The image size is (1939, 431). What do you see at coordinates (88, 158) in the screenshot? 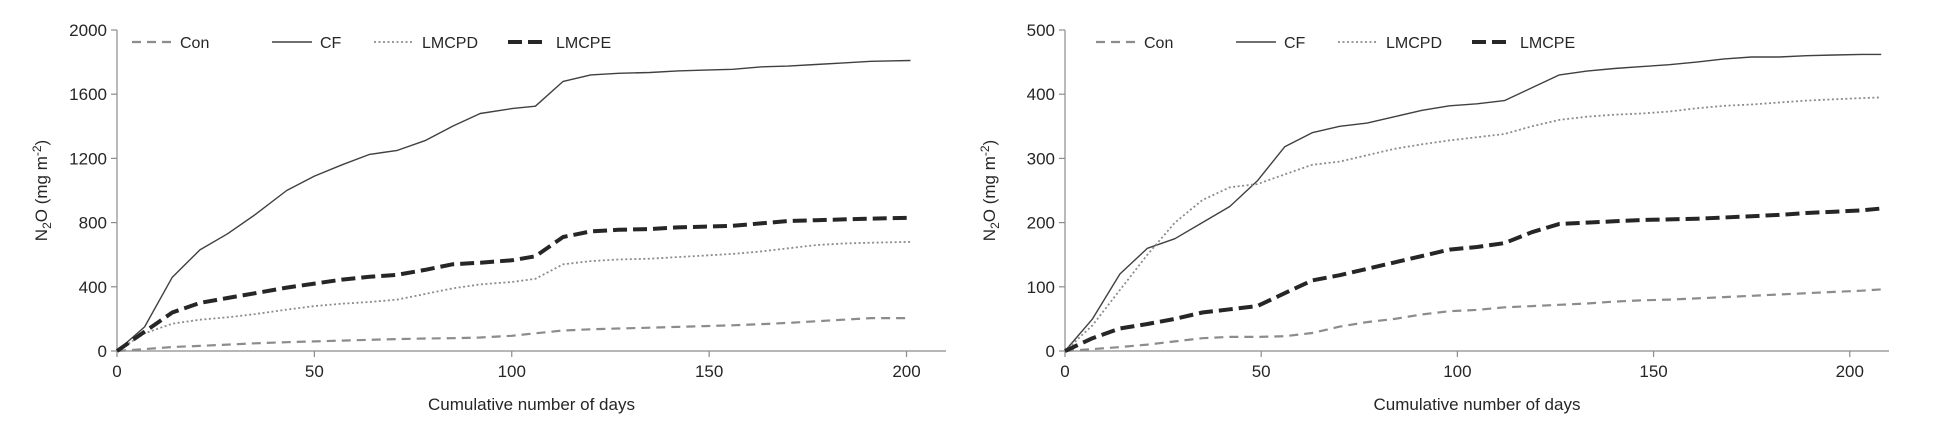
I see `y-tick-label: 1200` at bounding box center [88, 158].